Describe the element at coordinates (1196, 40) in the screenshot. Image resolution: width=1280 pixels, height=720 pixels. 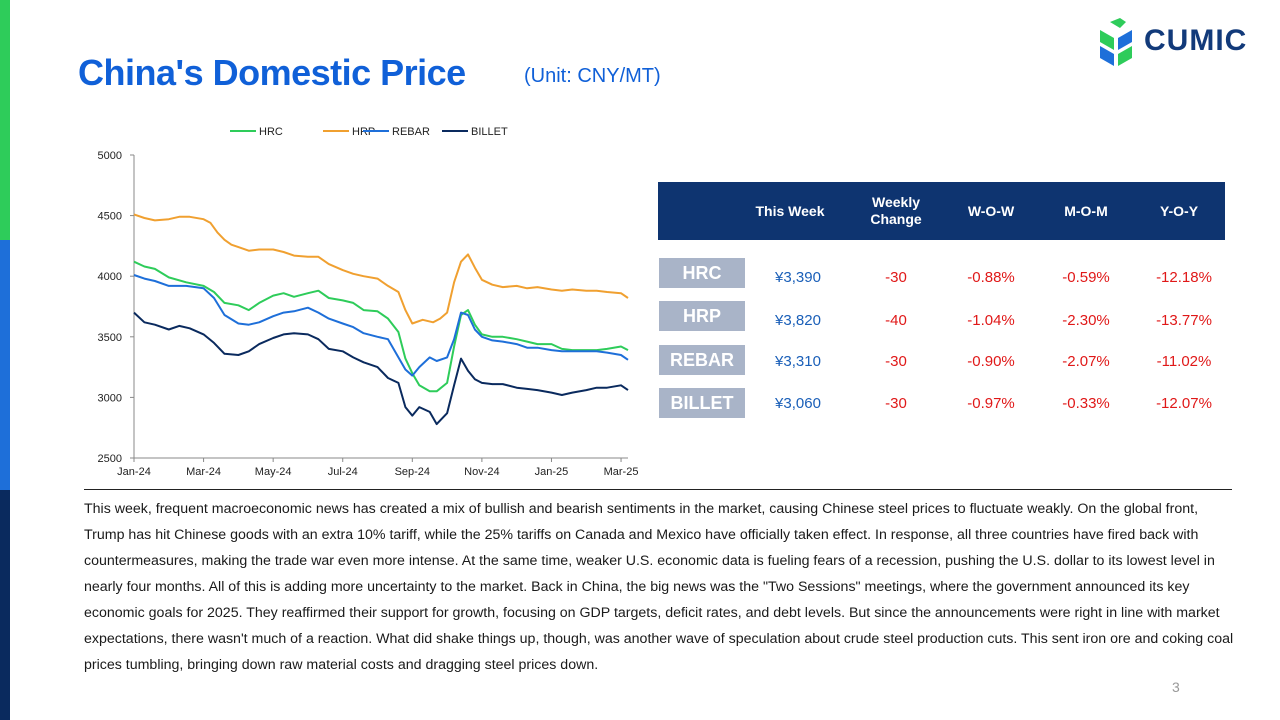
I see `logo-text: CUMIC` at that location.